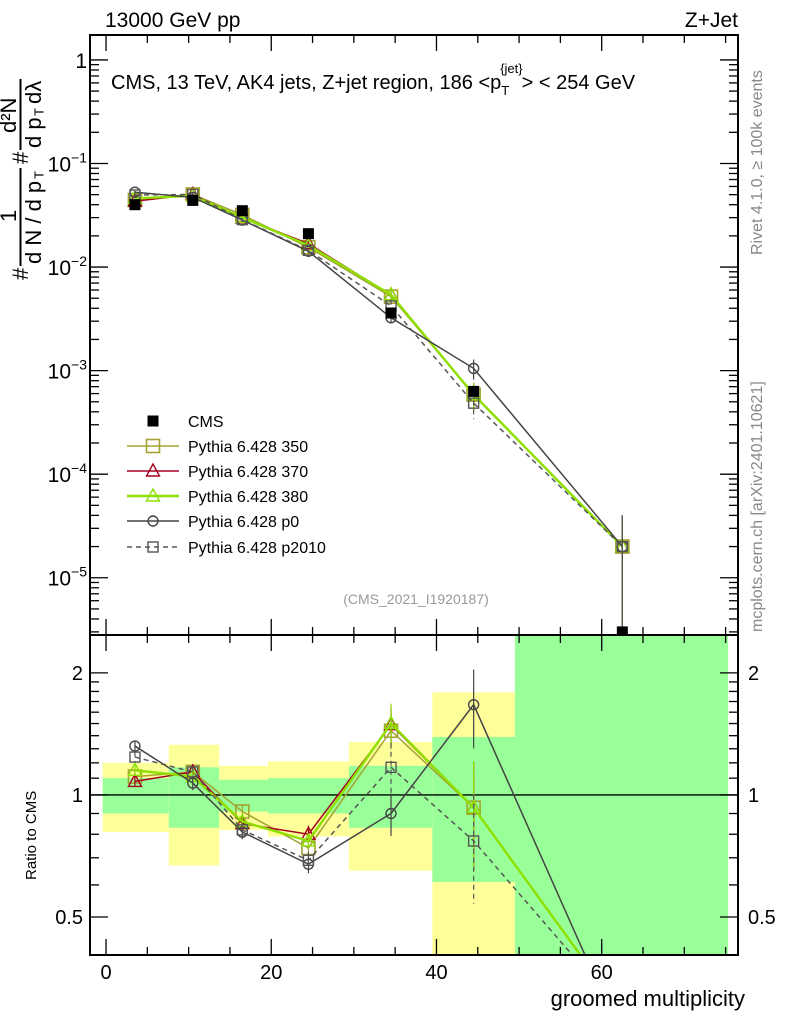 The image size is (786, 1024). What do you see at coordinates (257, 548) in the screenshot?
I see `legend-label: Pythia 6.428 p2010` at bounding box center [257, 548].